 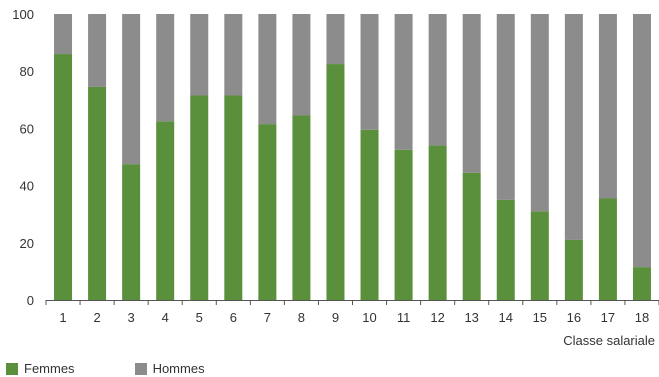 What do you see at coordinates (437, 317) in the screenshot?
I see `x-tick-label-12: 12` at bounding box center [437, 317].